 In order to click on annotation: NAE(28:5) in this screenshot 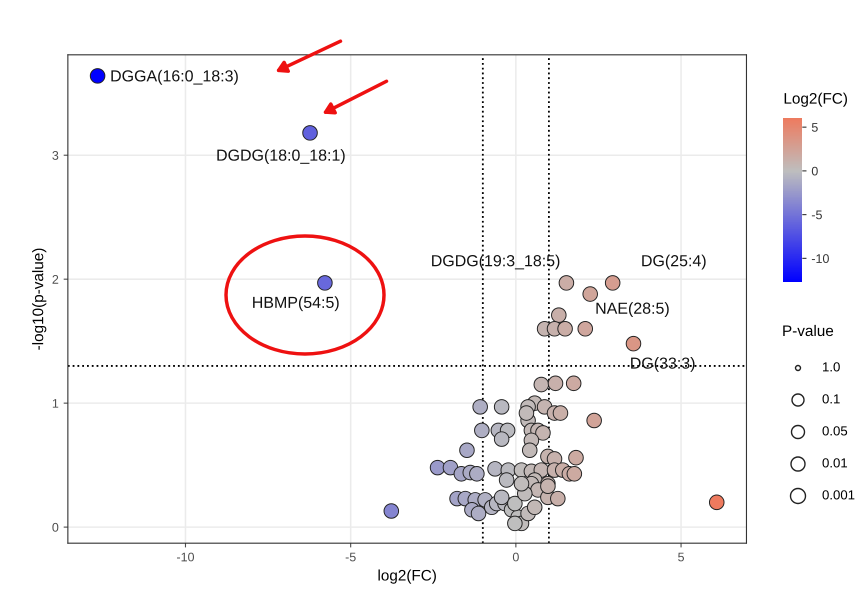, I will do `click(632, 310)`.